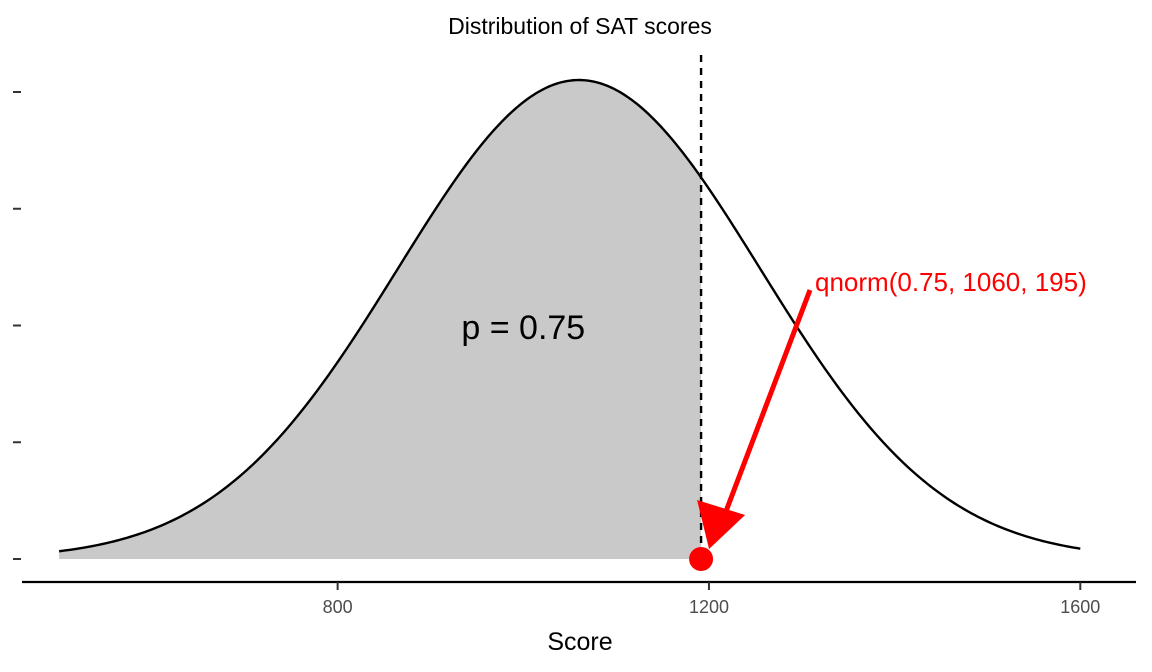  What do you see at coordinates (580, 26) in the screenshot?
I see `chart-title: Distribution of SAT scores` at bounding box center [580, 26].